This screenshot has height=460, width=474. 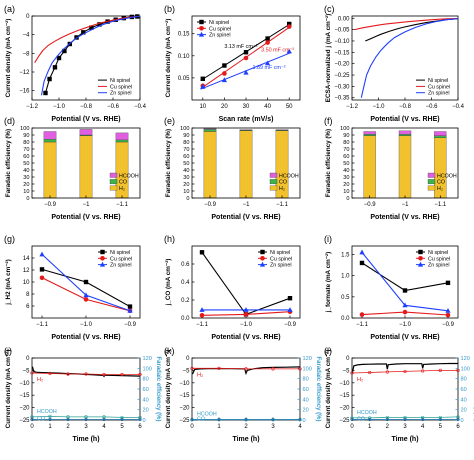 I want to click on y-right-axis-label: Faradaic efficiency (%), so click(x=318, y=388).